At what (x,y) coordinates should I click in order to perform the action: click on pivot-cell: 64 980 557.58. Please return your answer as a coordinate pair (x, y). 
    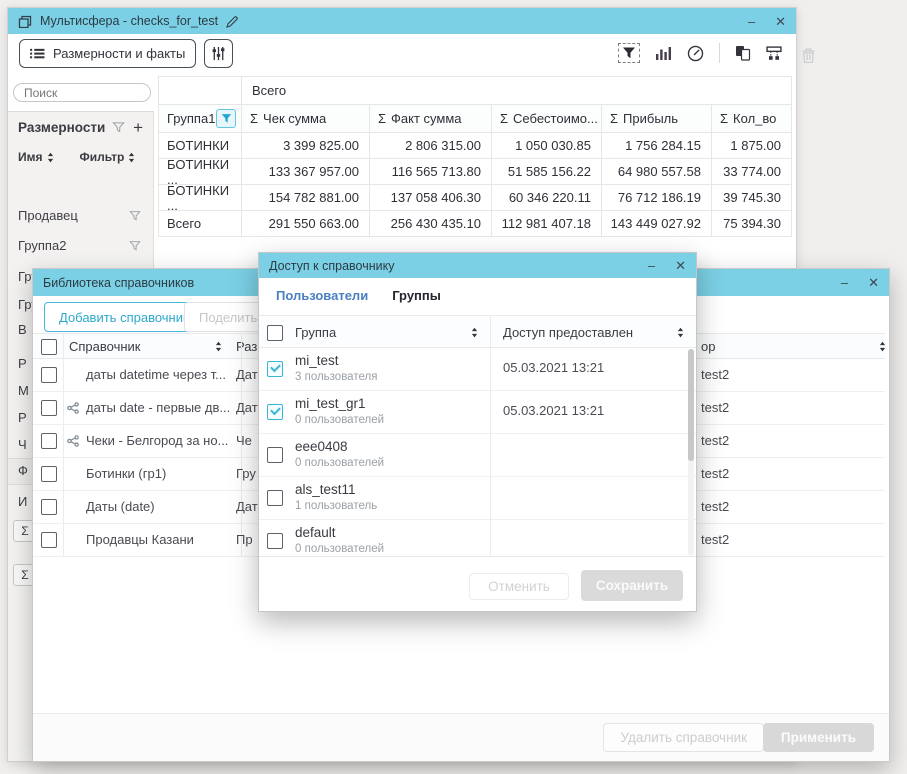
    Looking at the image, I should click on (657, 172).